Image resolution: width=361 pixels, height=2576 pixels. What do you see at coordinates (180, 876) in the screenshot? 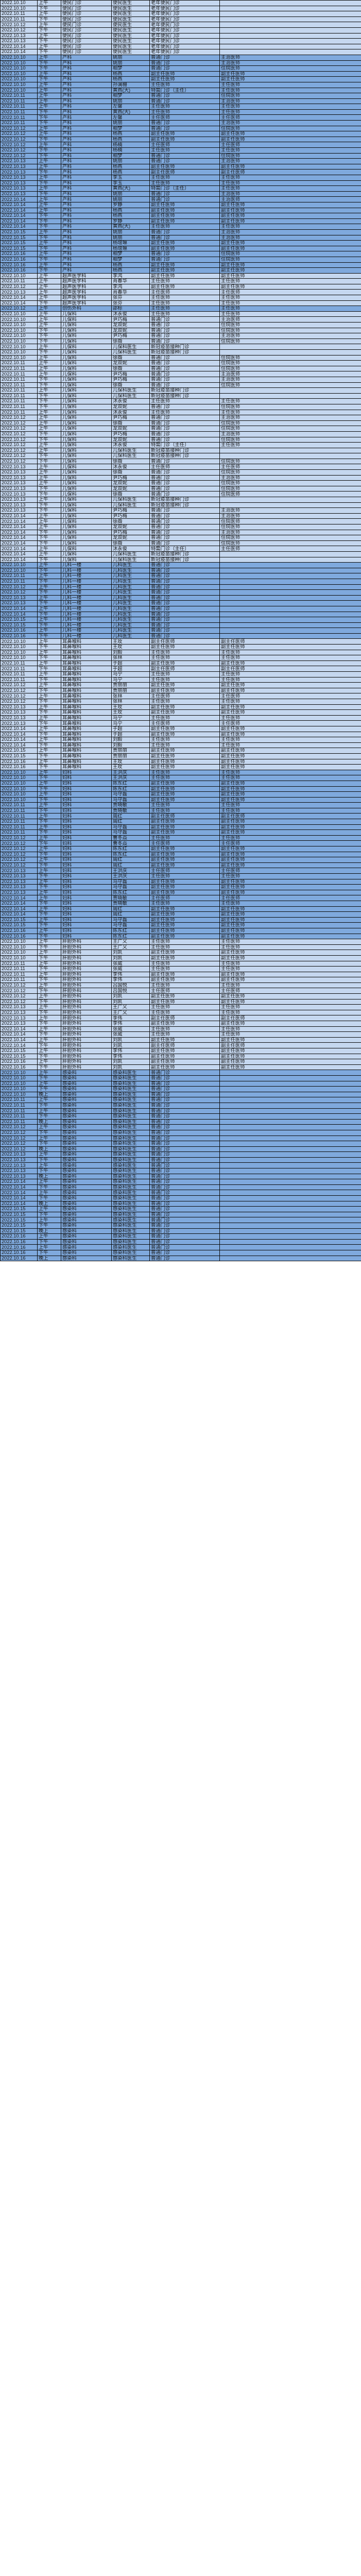
I see `table-row: 2022.10.13 下午 妇科 王洪庆 主任医师 主任医师` at bounding box center [180, 876].